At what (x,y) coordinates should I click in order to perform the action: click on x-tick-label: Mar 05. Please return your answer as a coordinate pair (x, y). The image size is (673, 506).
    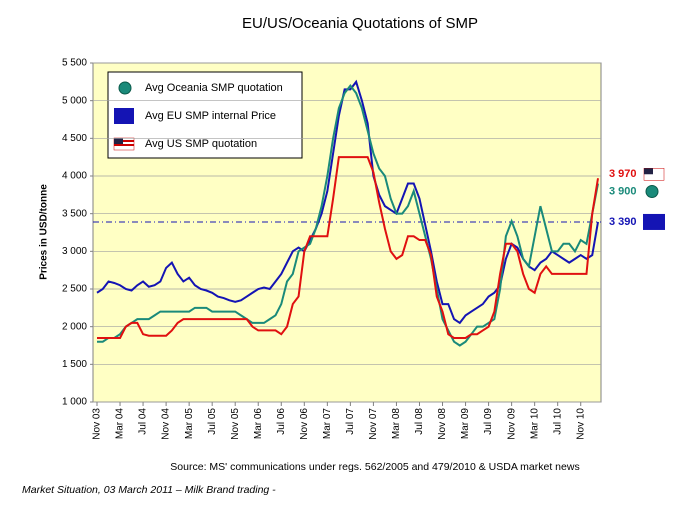
    Looking at the image, I should click on (189, 424).